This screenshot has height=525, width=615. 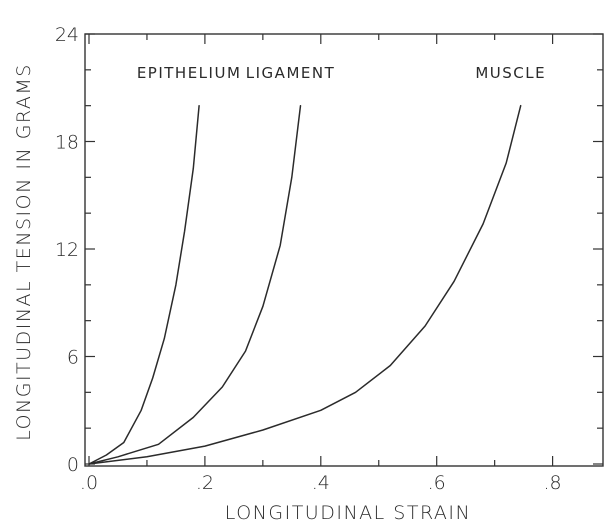 What do you see at coordinates (189, 73) in the screenshot?
I see `series-label-epithelium: EPITHELIUM` at bounding box center [189, 73].